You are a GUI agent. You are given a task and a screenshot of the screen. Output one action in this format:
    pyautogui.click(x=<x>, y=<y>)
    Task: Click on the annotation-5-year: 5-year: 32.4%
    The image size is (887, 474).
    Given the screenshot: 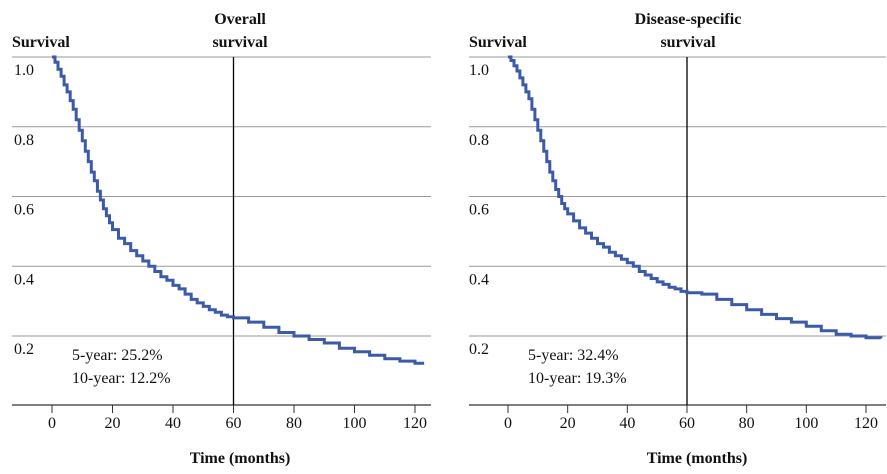 What is the action you would take?
    pyautogui.click(x=573, y=355)
    